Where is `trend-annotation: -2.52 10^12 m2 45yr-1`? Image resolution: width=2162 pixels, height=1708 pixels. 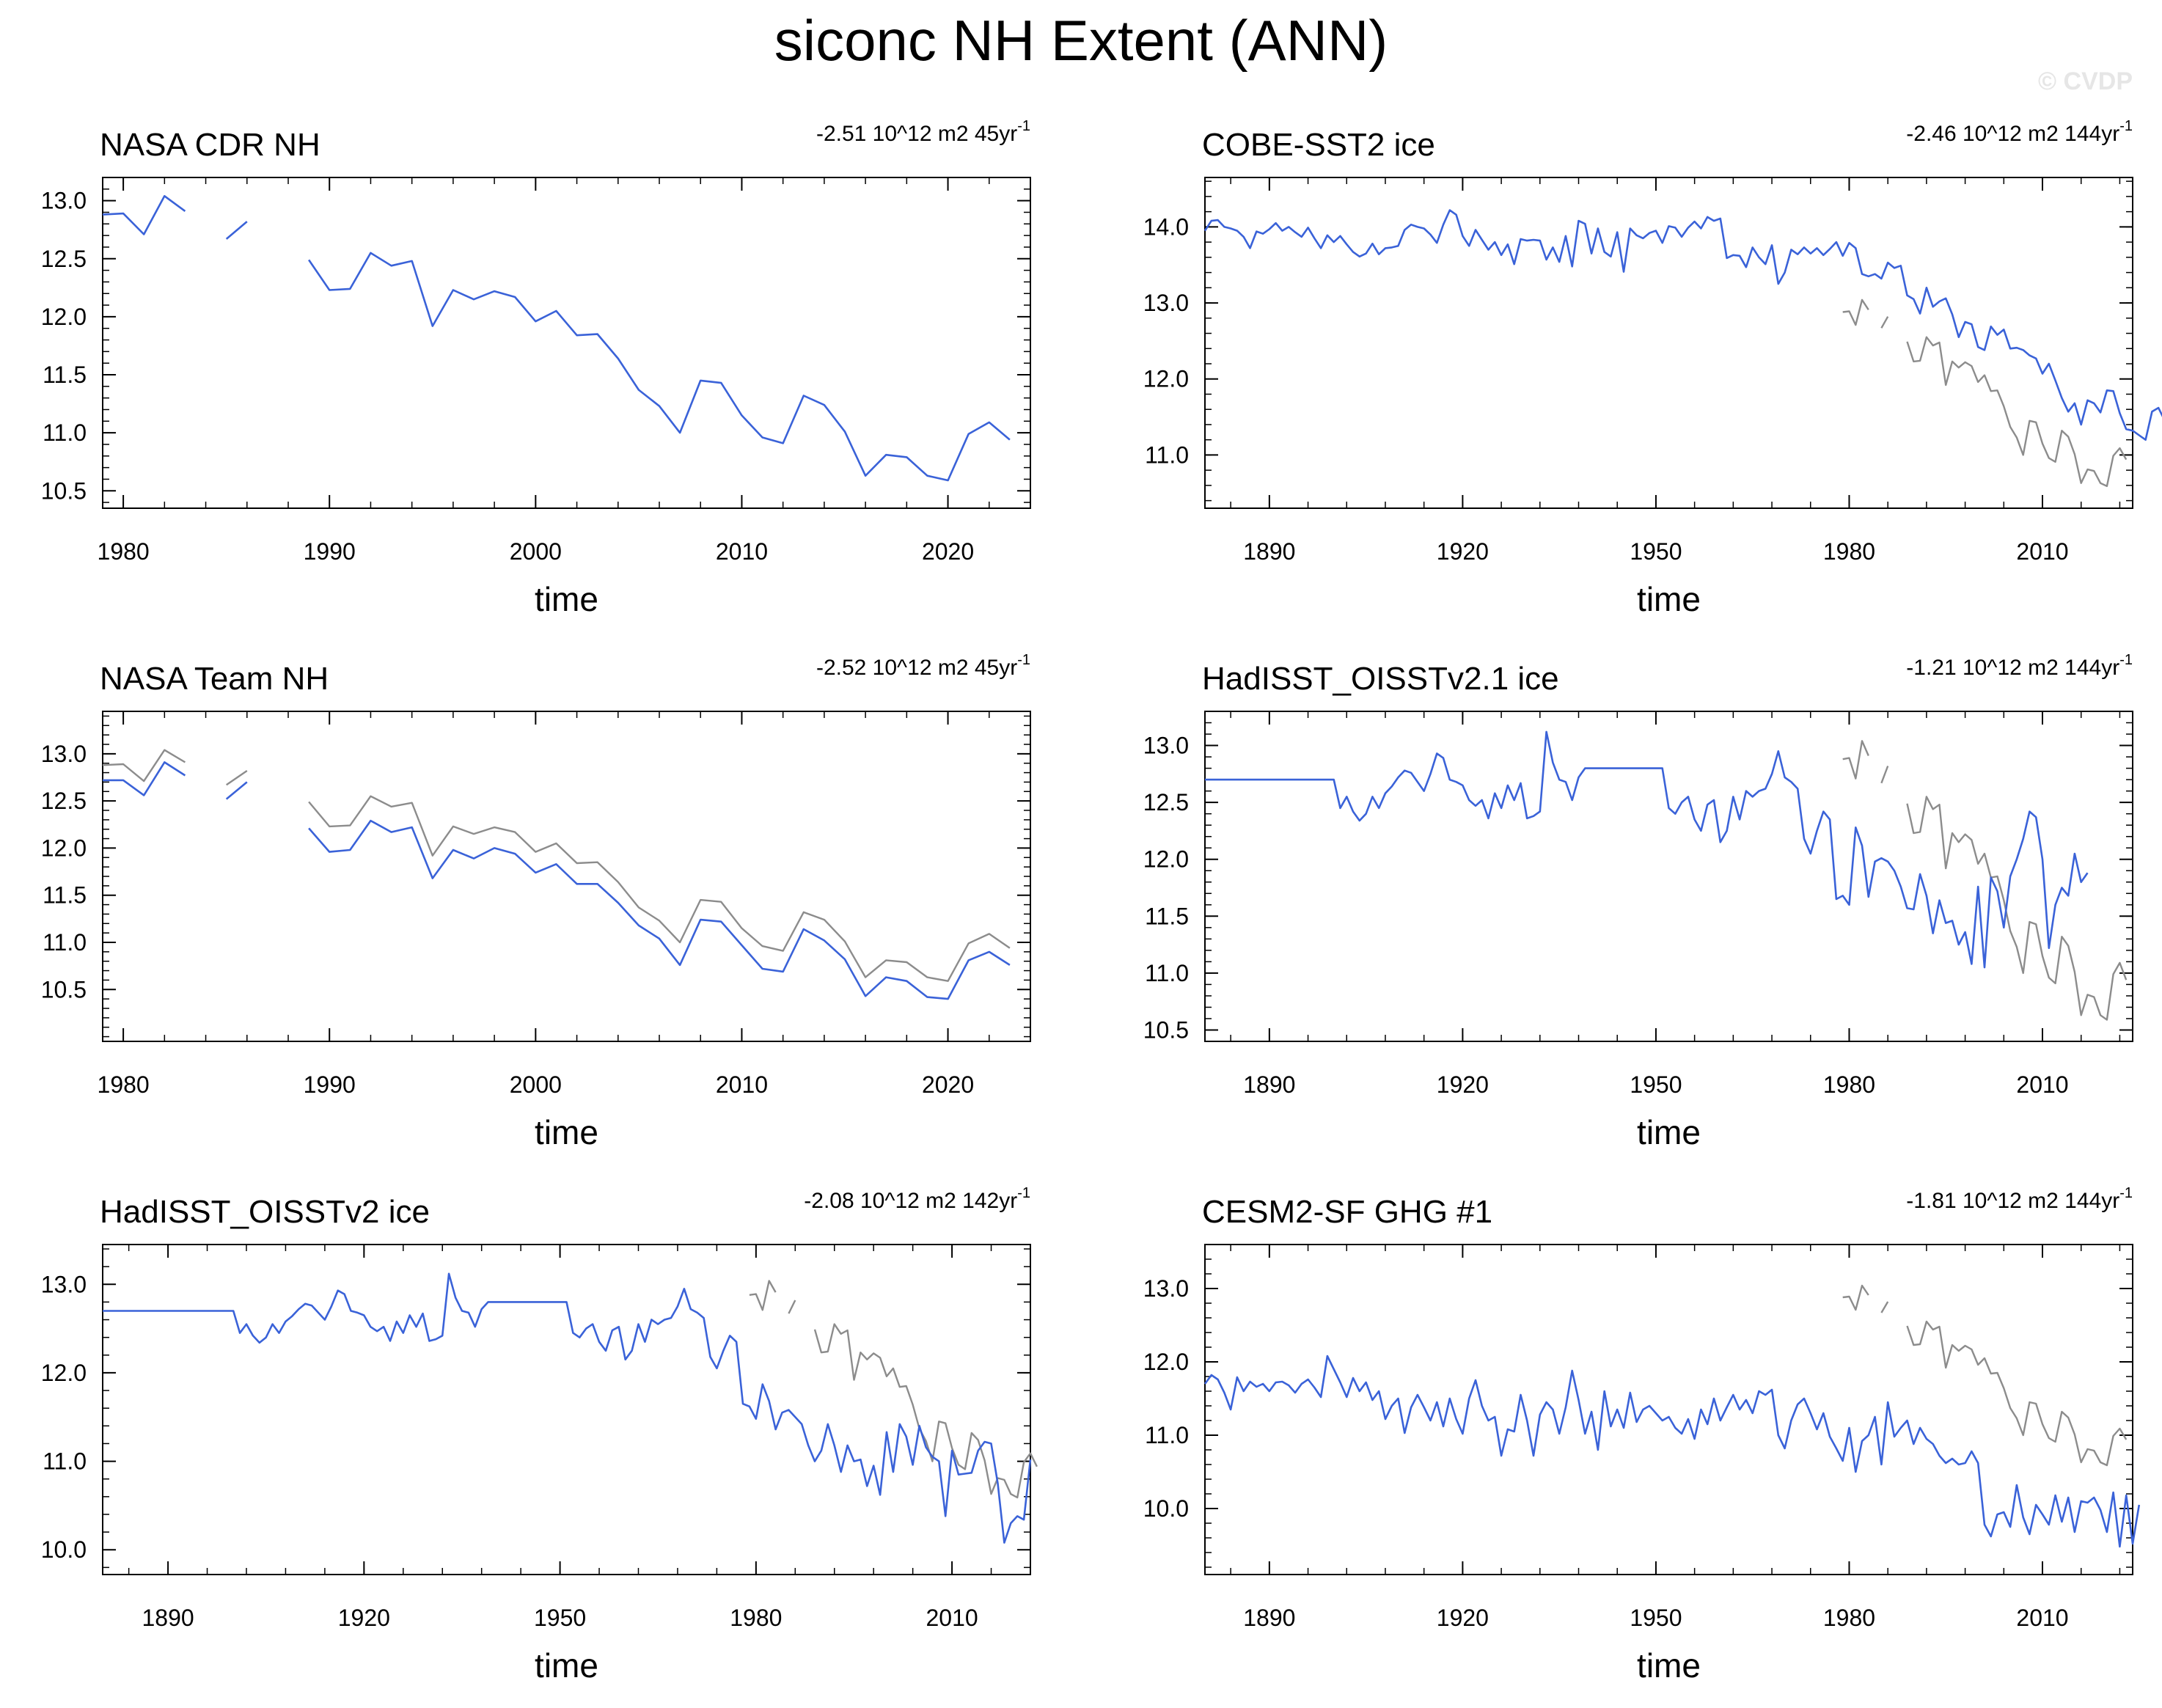
trend-annotation: -2.52 10^12 m2 45yr-1 is located at coordinates (923, 666).